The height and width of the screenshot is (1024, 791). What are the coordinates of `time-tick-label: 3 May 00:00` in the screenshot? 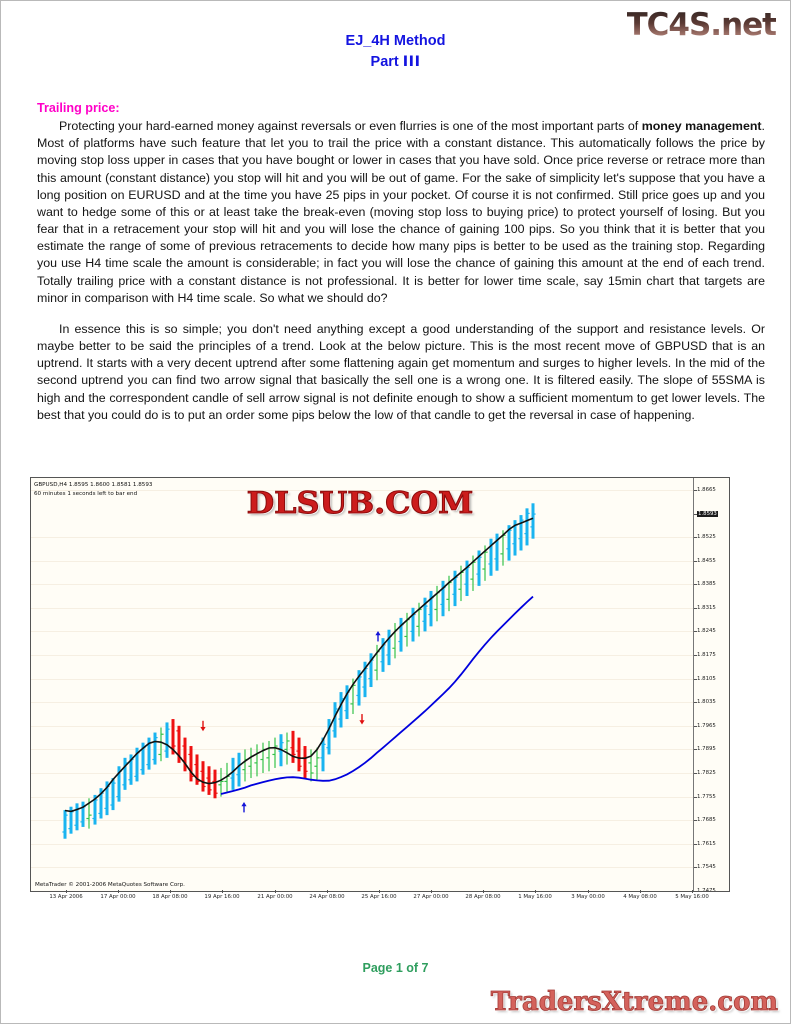 It's located at (588, 897).